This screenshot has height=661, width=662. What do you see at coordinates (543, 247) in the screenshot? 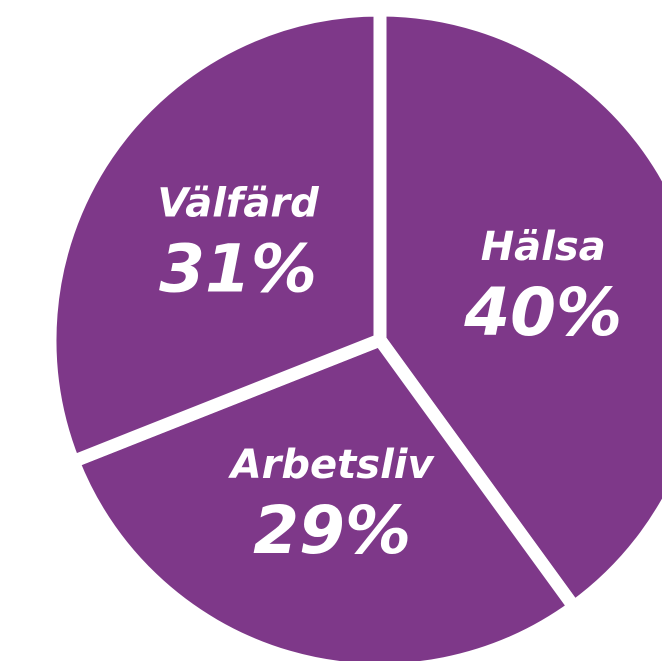
I see `slice-name: Hälsa` at bounding box center [543, 247].